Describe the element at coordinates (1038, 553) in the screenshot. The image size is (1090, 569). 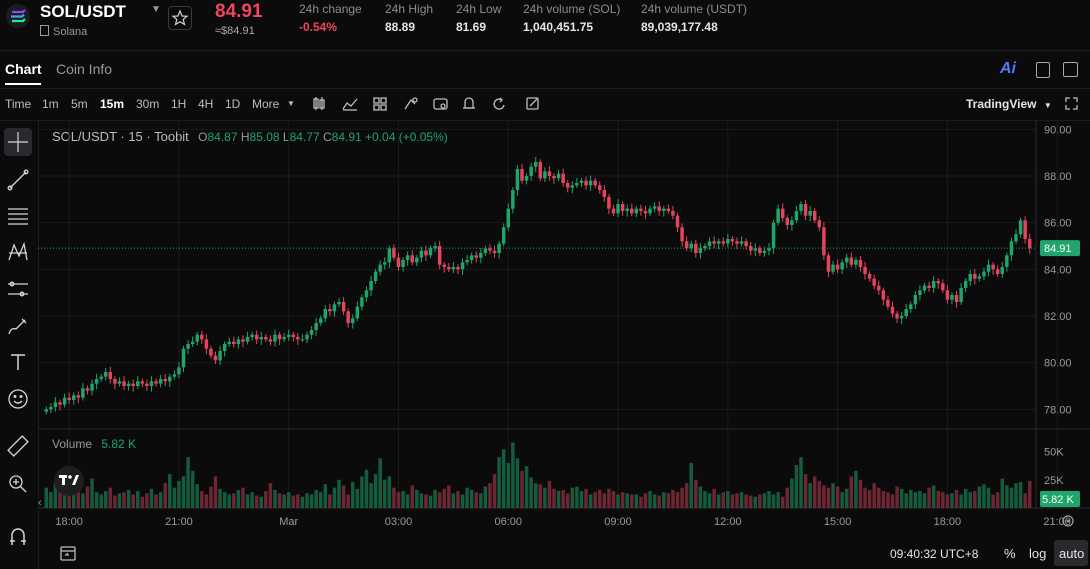
I see `log-toggle: log` at that location.